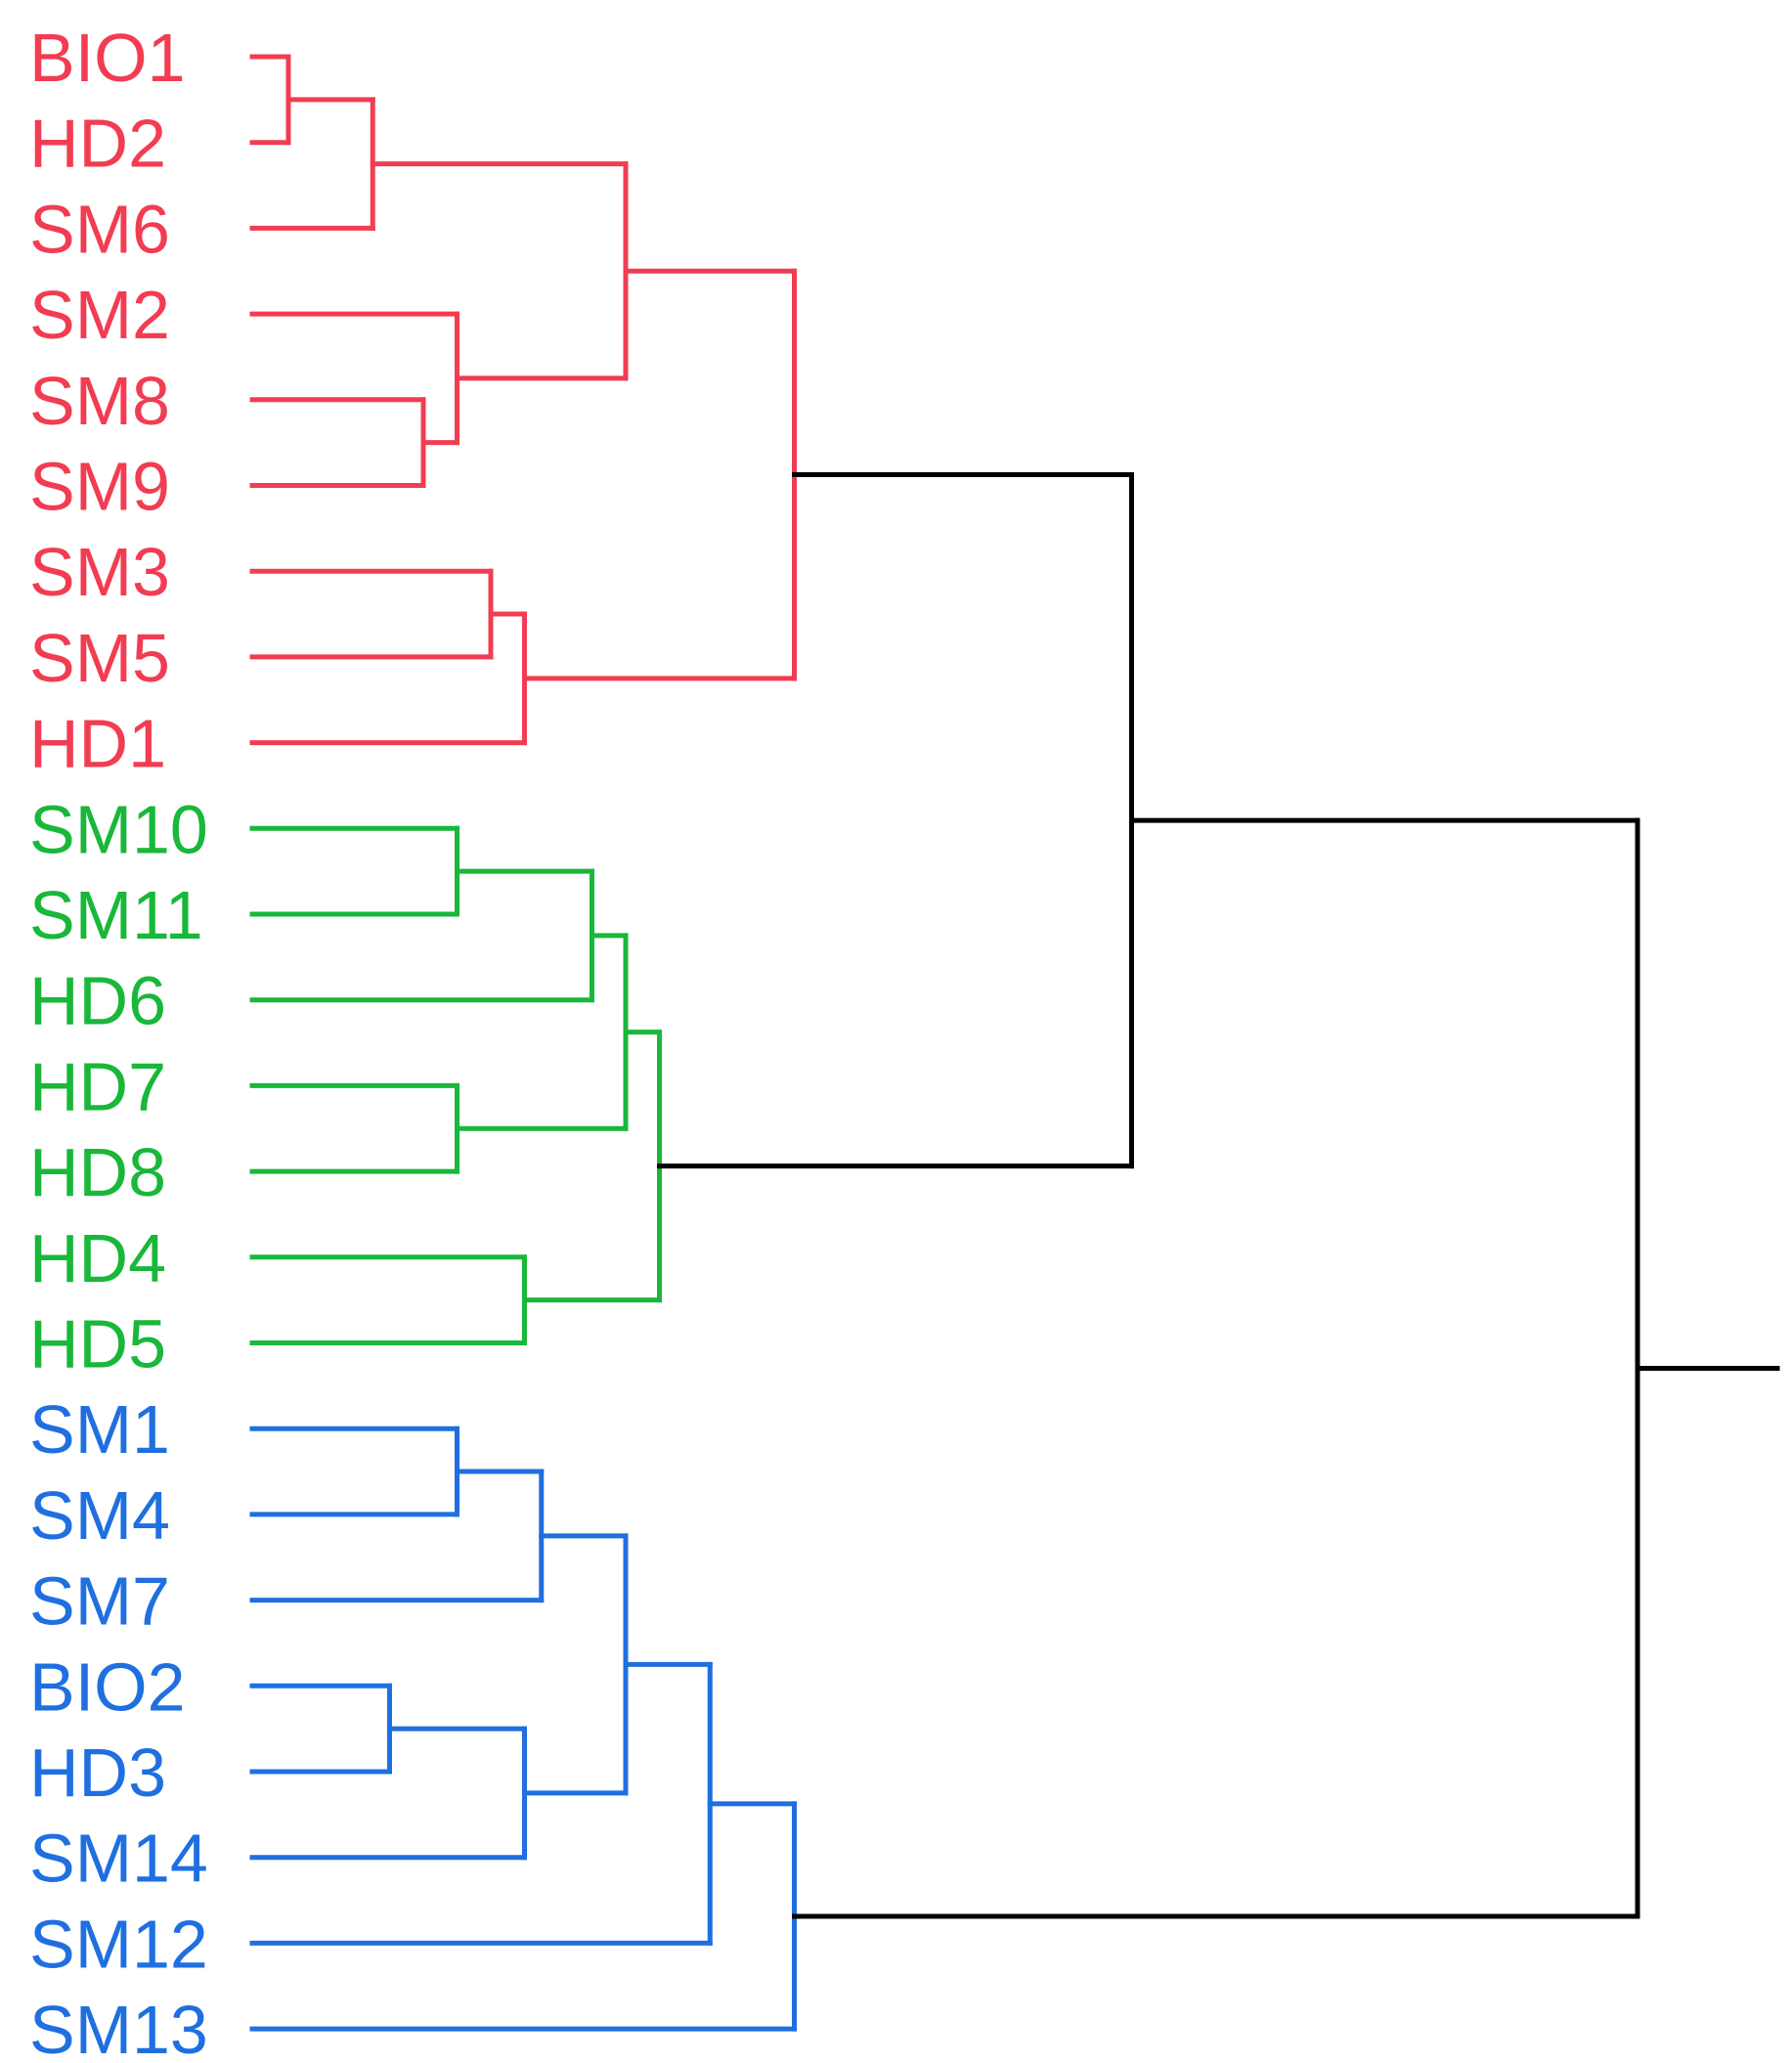 The image size is (1792, 2063). Describe the element at coordinates (118, 829) in the screenshot. I see `leaf-label: SM10` at that location.